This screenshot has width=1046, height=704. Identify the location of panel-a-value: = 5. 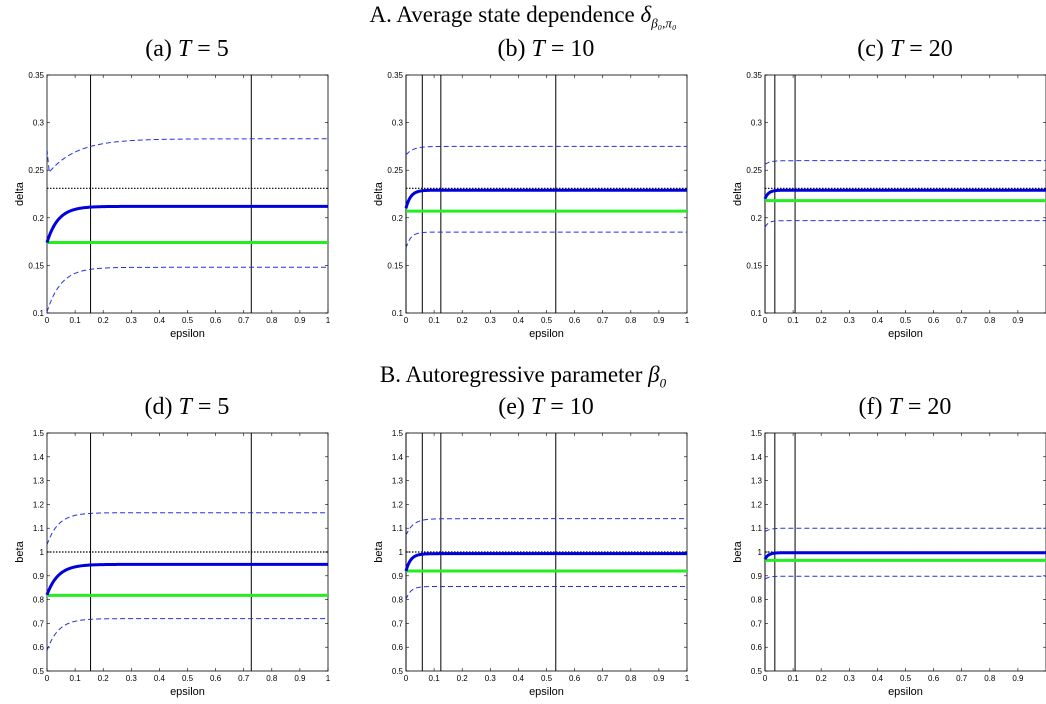
(210, 49).